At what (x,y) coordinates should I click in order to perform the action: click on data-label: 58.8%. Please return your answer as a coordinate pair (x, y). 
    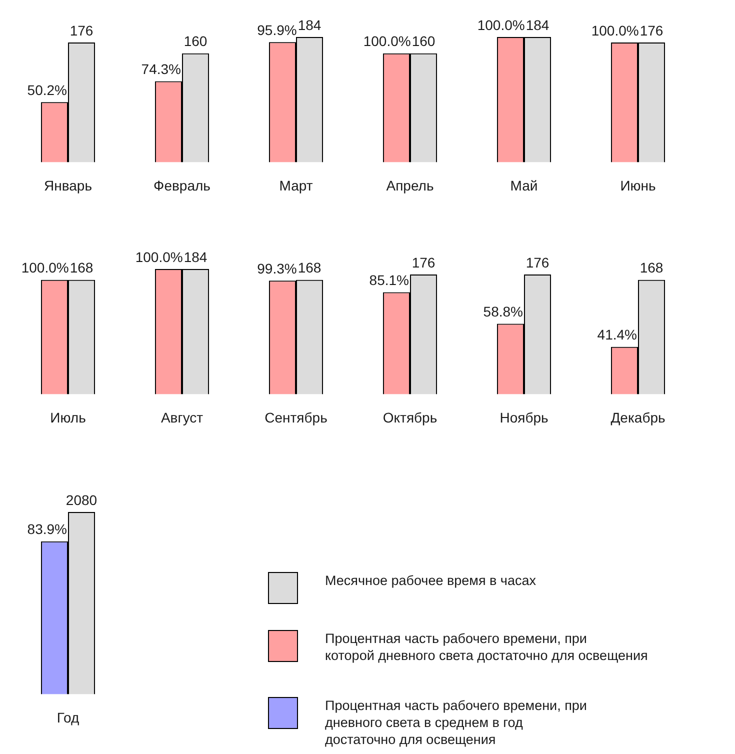
    Looking at the image, I should click on (503, 312).